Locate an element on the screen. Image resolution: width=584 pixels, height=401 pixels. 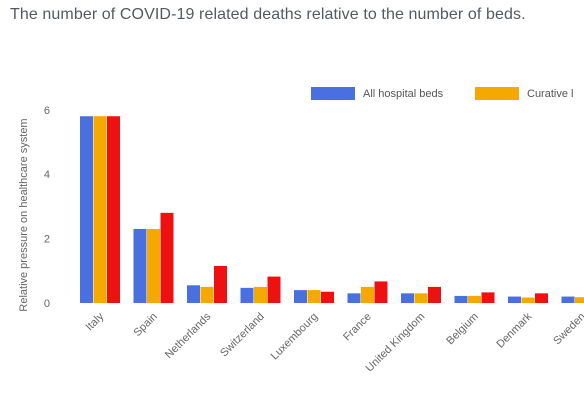
legend-label: Curative l is located at coordinates (550, 94).